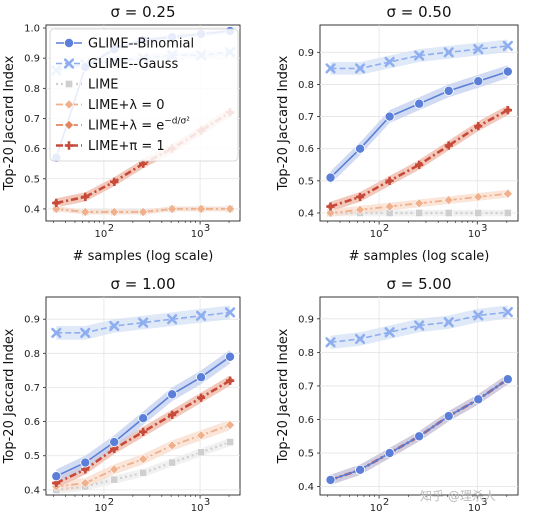  I want to click on watermark: 知乎 @理杀人, so click(458, 495).